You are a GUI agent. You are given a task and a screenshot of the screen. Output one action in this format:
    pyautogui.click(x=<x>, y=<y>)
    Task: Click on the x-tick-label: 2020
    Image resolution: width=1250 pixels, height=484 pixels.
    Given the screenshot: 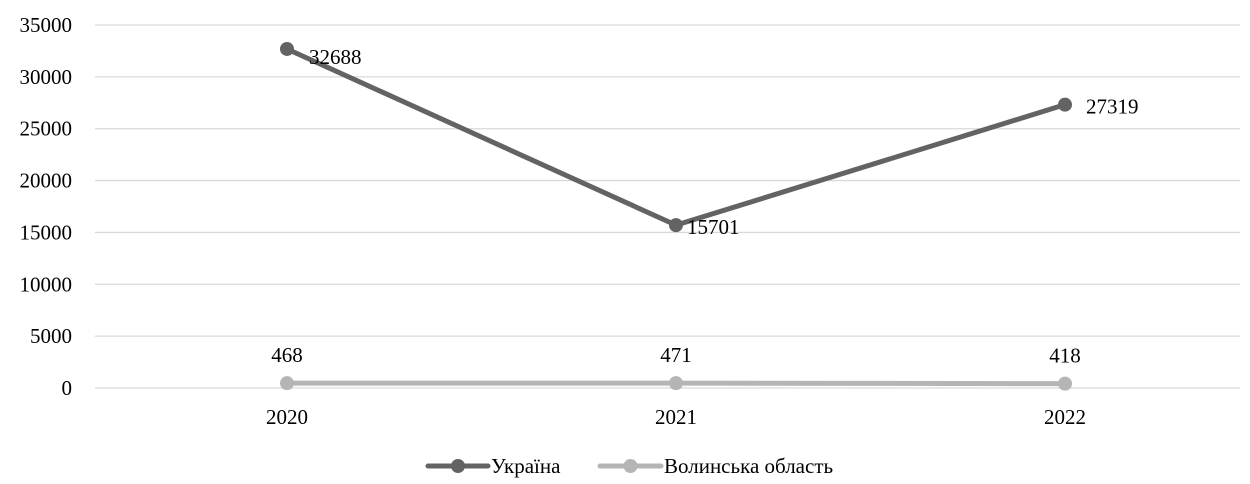 What is the action you would take?
    pyautogui.click(x=287, y=417)
    